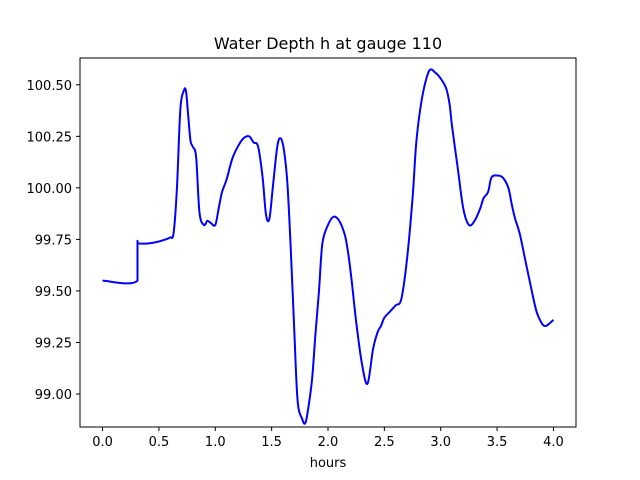 The image size is (640, 480). I want to click on x-tick-label: 2.5, so click(384, 442).